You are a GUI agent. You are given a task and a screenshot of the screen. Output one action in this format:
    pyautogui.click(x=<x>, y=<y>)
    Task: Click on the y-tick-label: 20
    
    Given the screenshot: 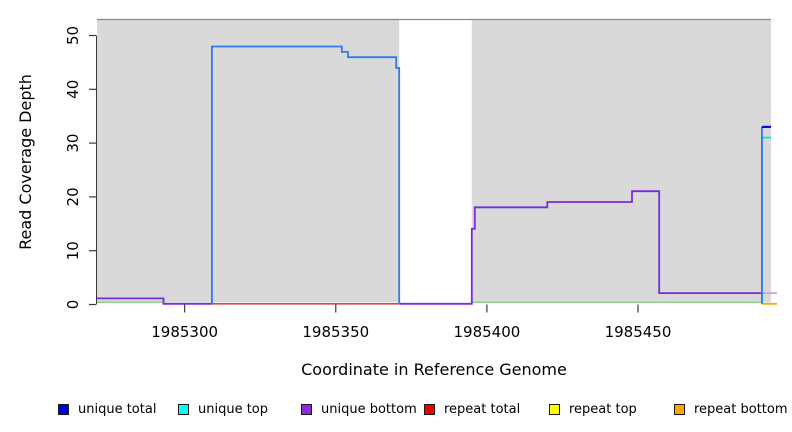 What is the action you would take?
    pyautogui.click(x=73, y=196)
    